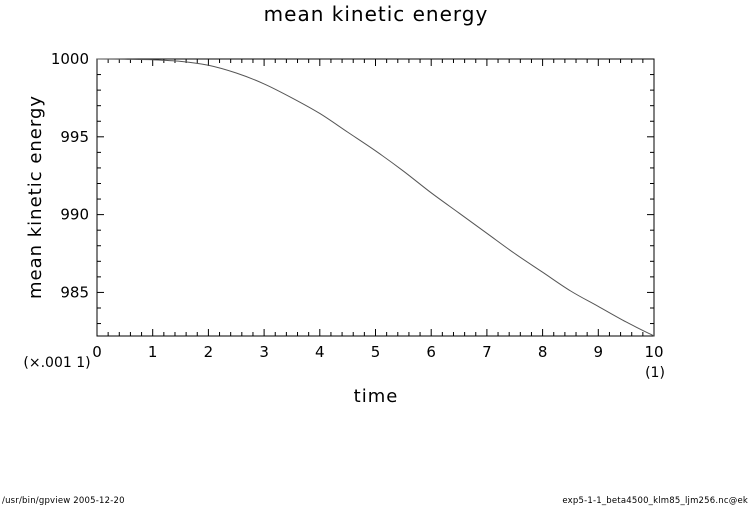 The height and width of the screenshot is (506, 750). I want to click on y-tick-labels: 985 990 995 1000, so click(70, 175).